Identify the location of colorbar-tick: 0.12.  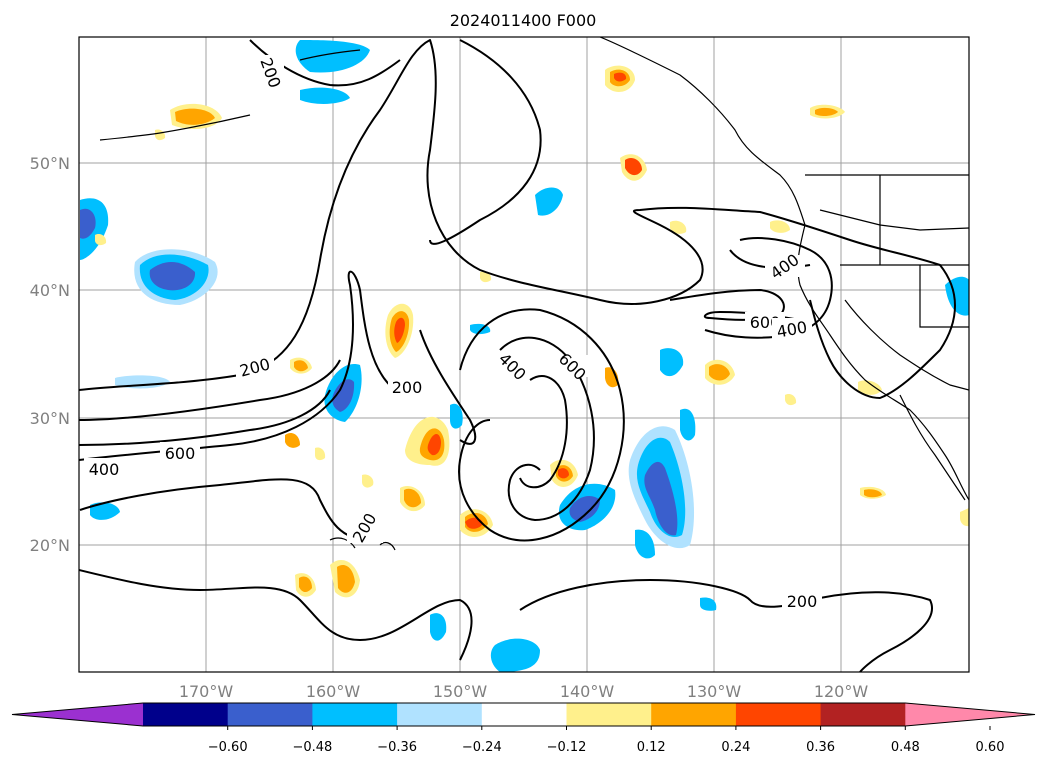
(651, 747).